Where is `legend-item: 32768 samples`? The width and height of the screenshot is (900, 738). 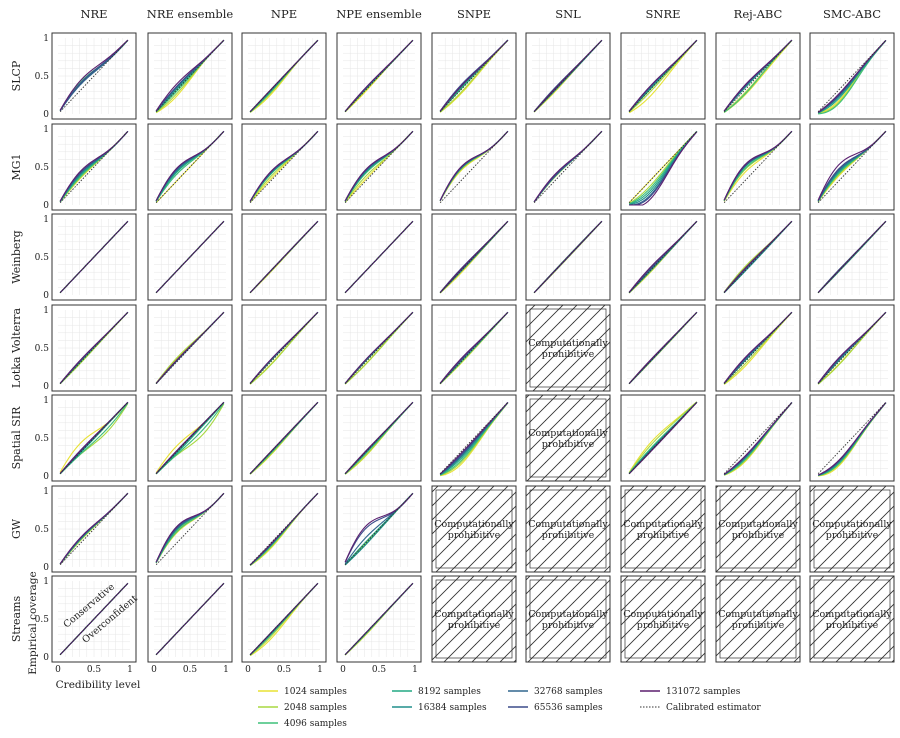
legend-item: 32768 samples is located at coordinates (555, 692).